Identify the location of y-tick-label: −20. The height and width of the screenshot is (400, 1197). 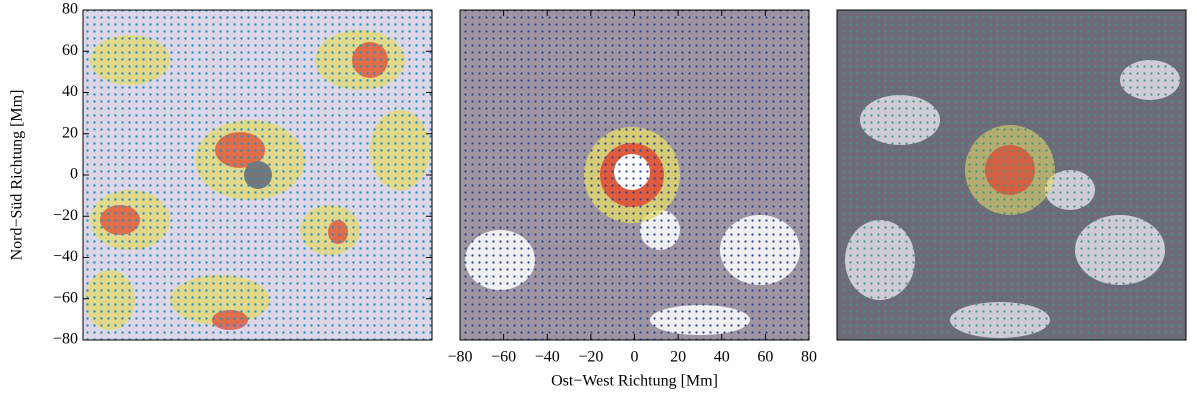
(65, 215).